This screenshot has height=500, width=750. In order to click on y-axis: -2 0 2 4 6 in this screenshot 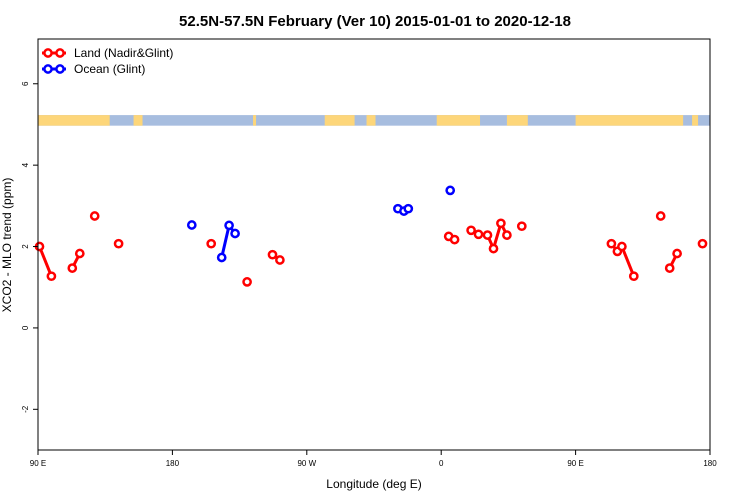, I will do `click(29, 247)`.